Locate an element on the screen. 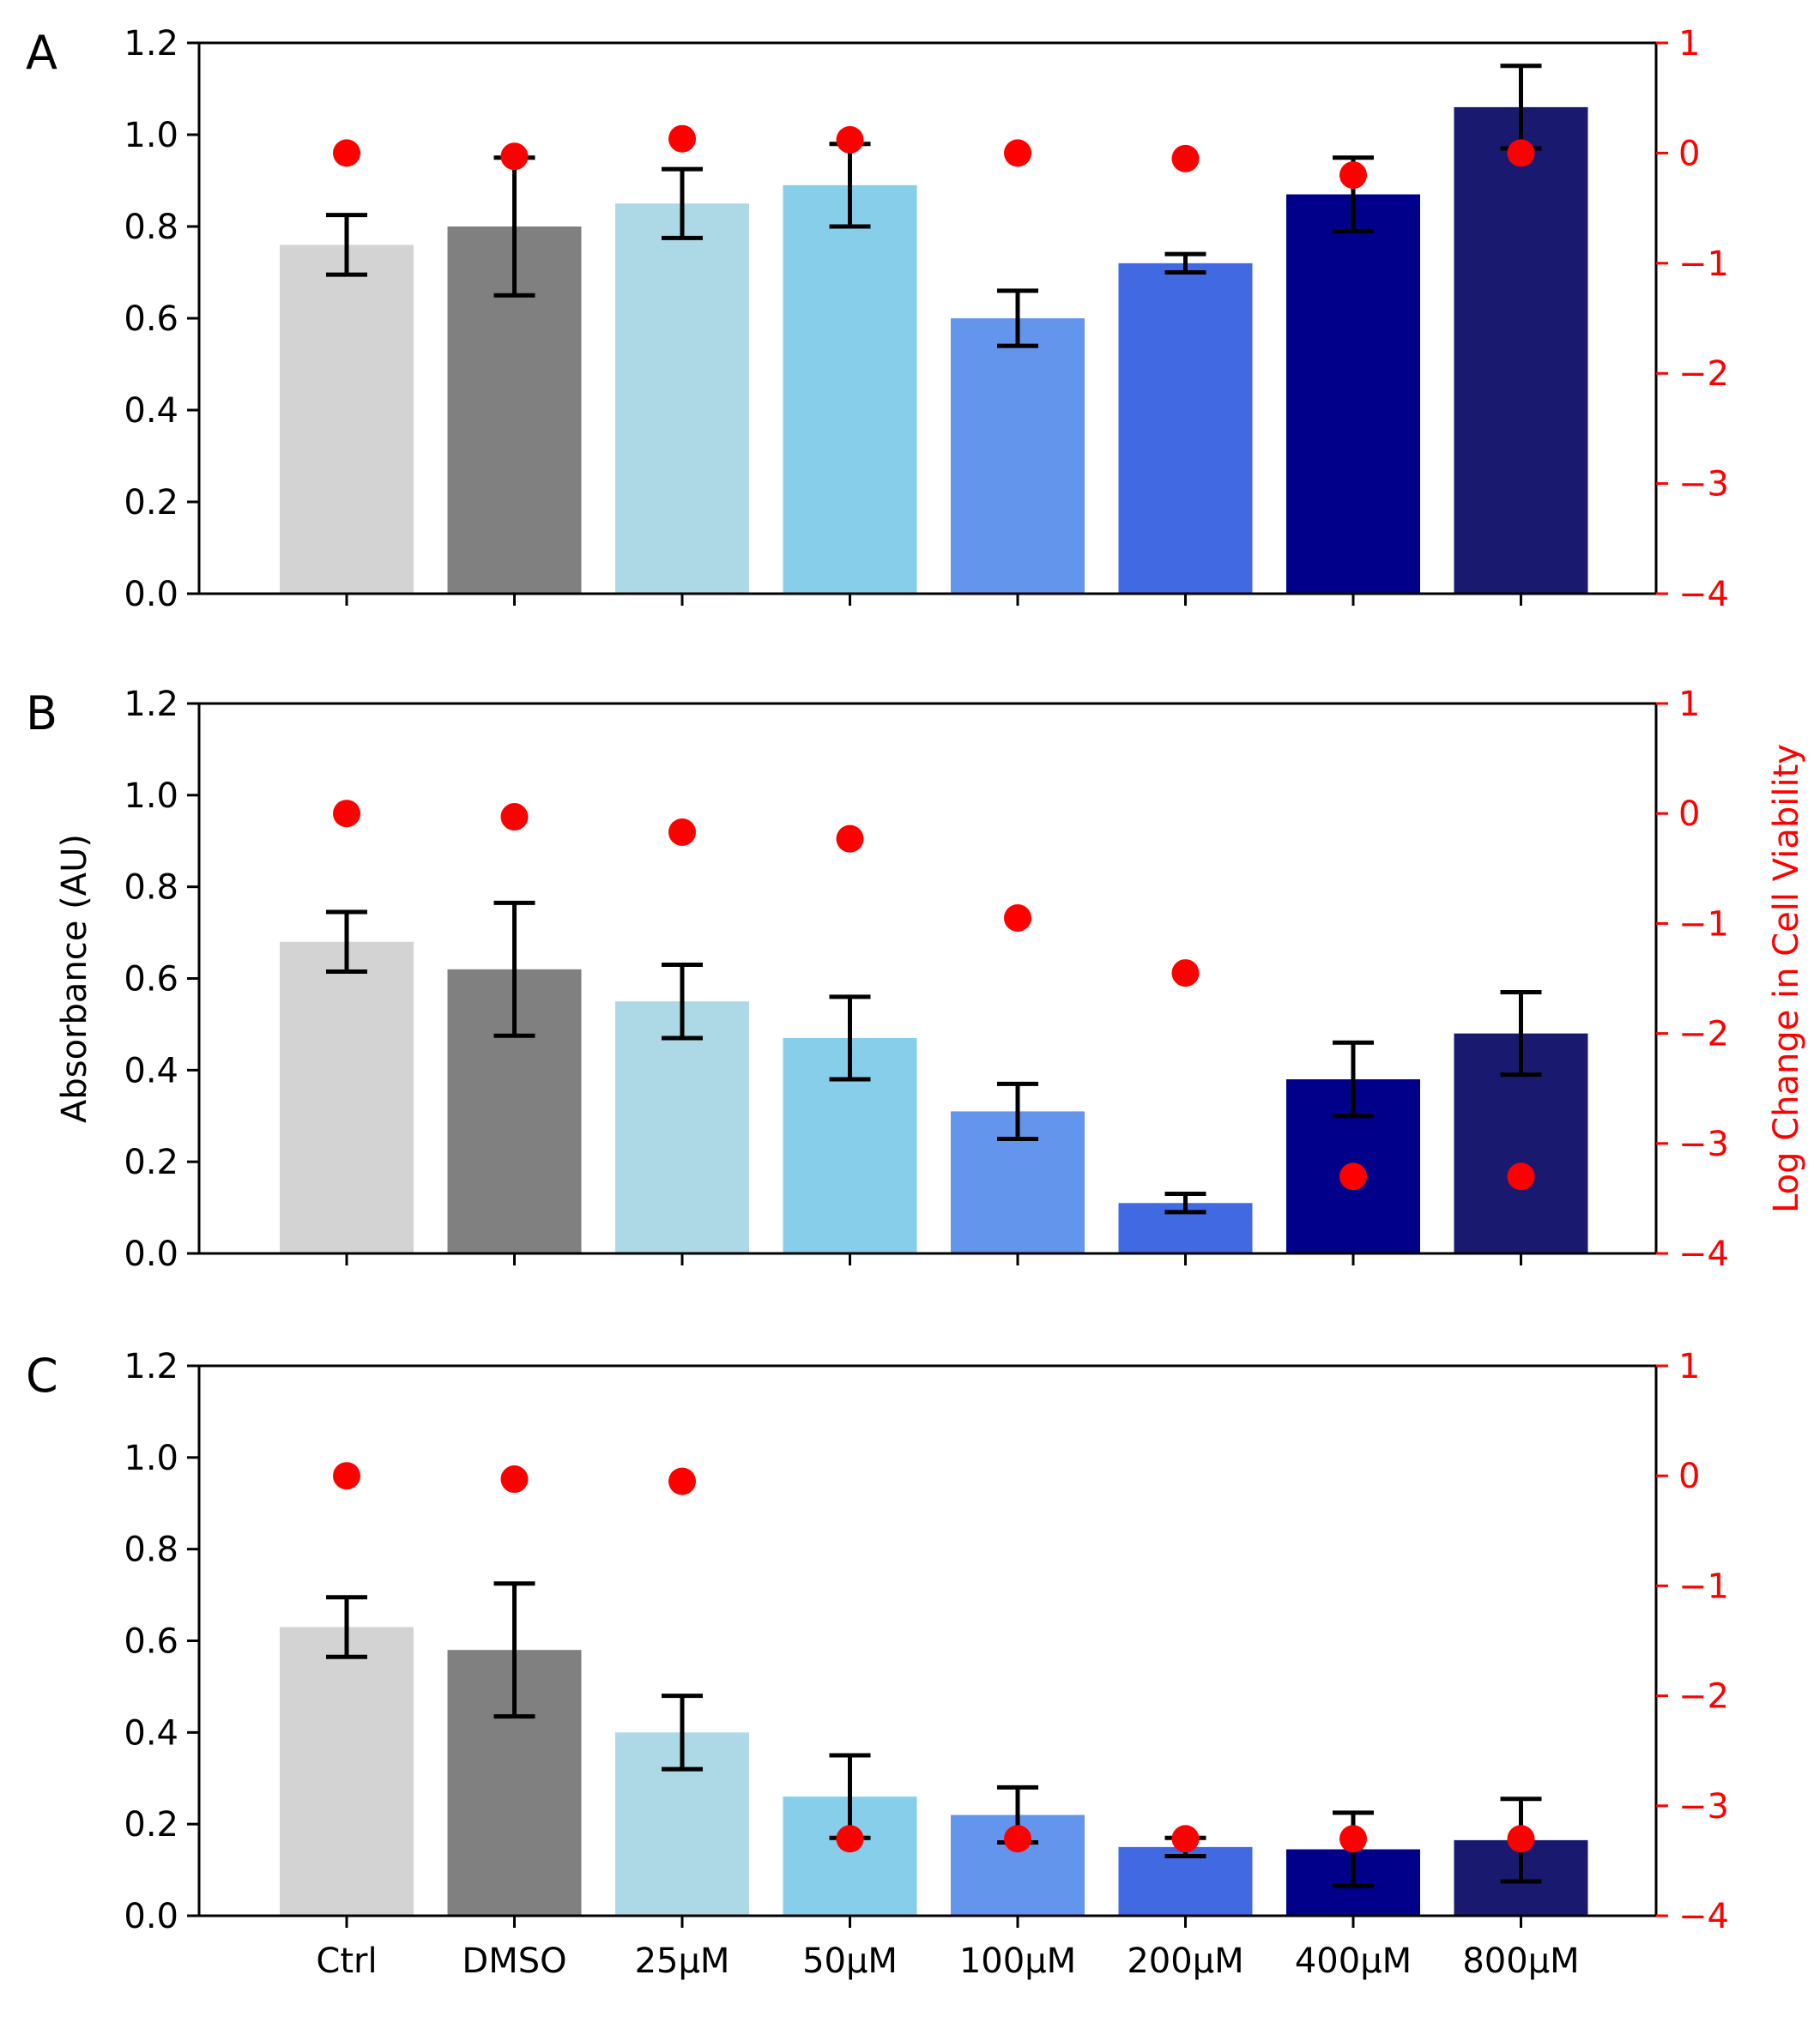  y2tick-label-b-3: −1 is located at coordinates (1703, 924).